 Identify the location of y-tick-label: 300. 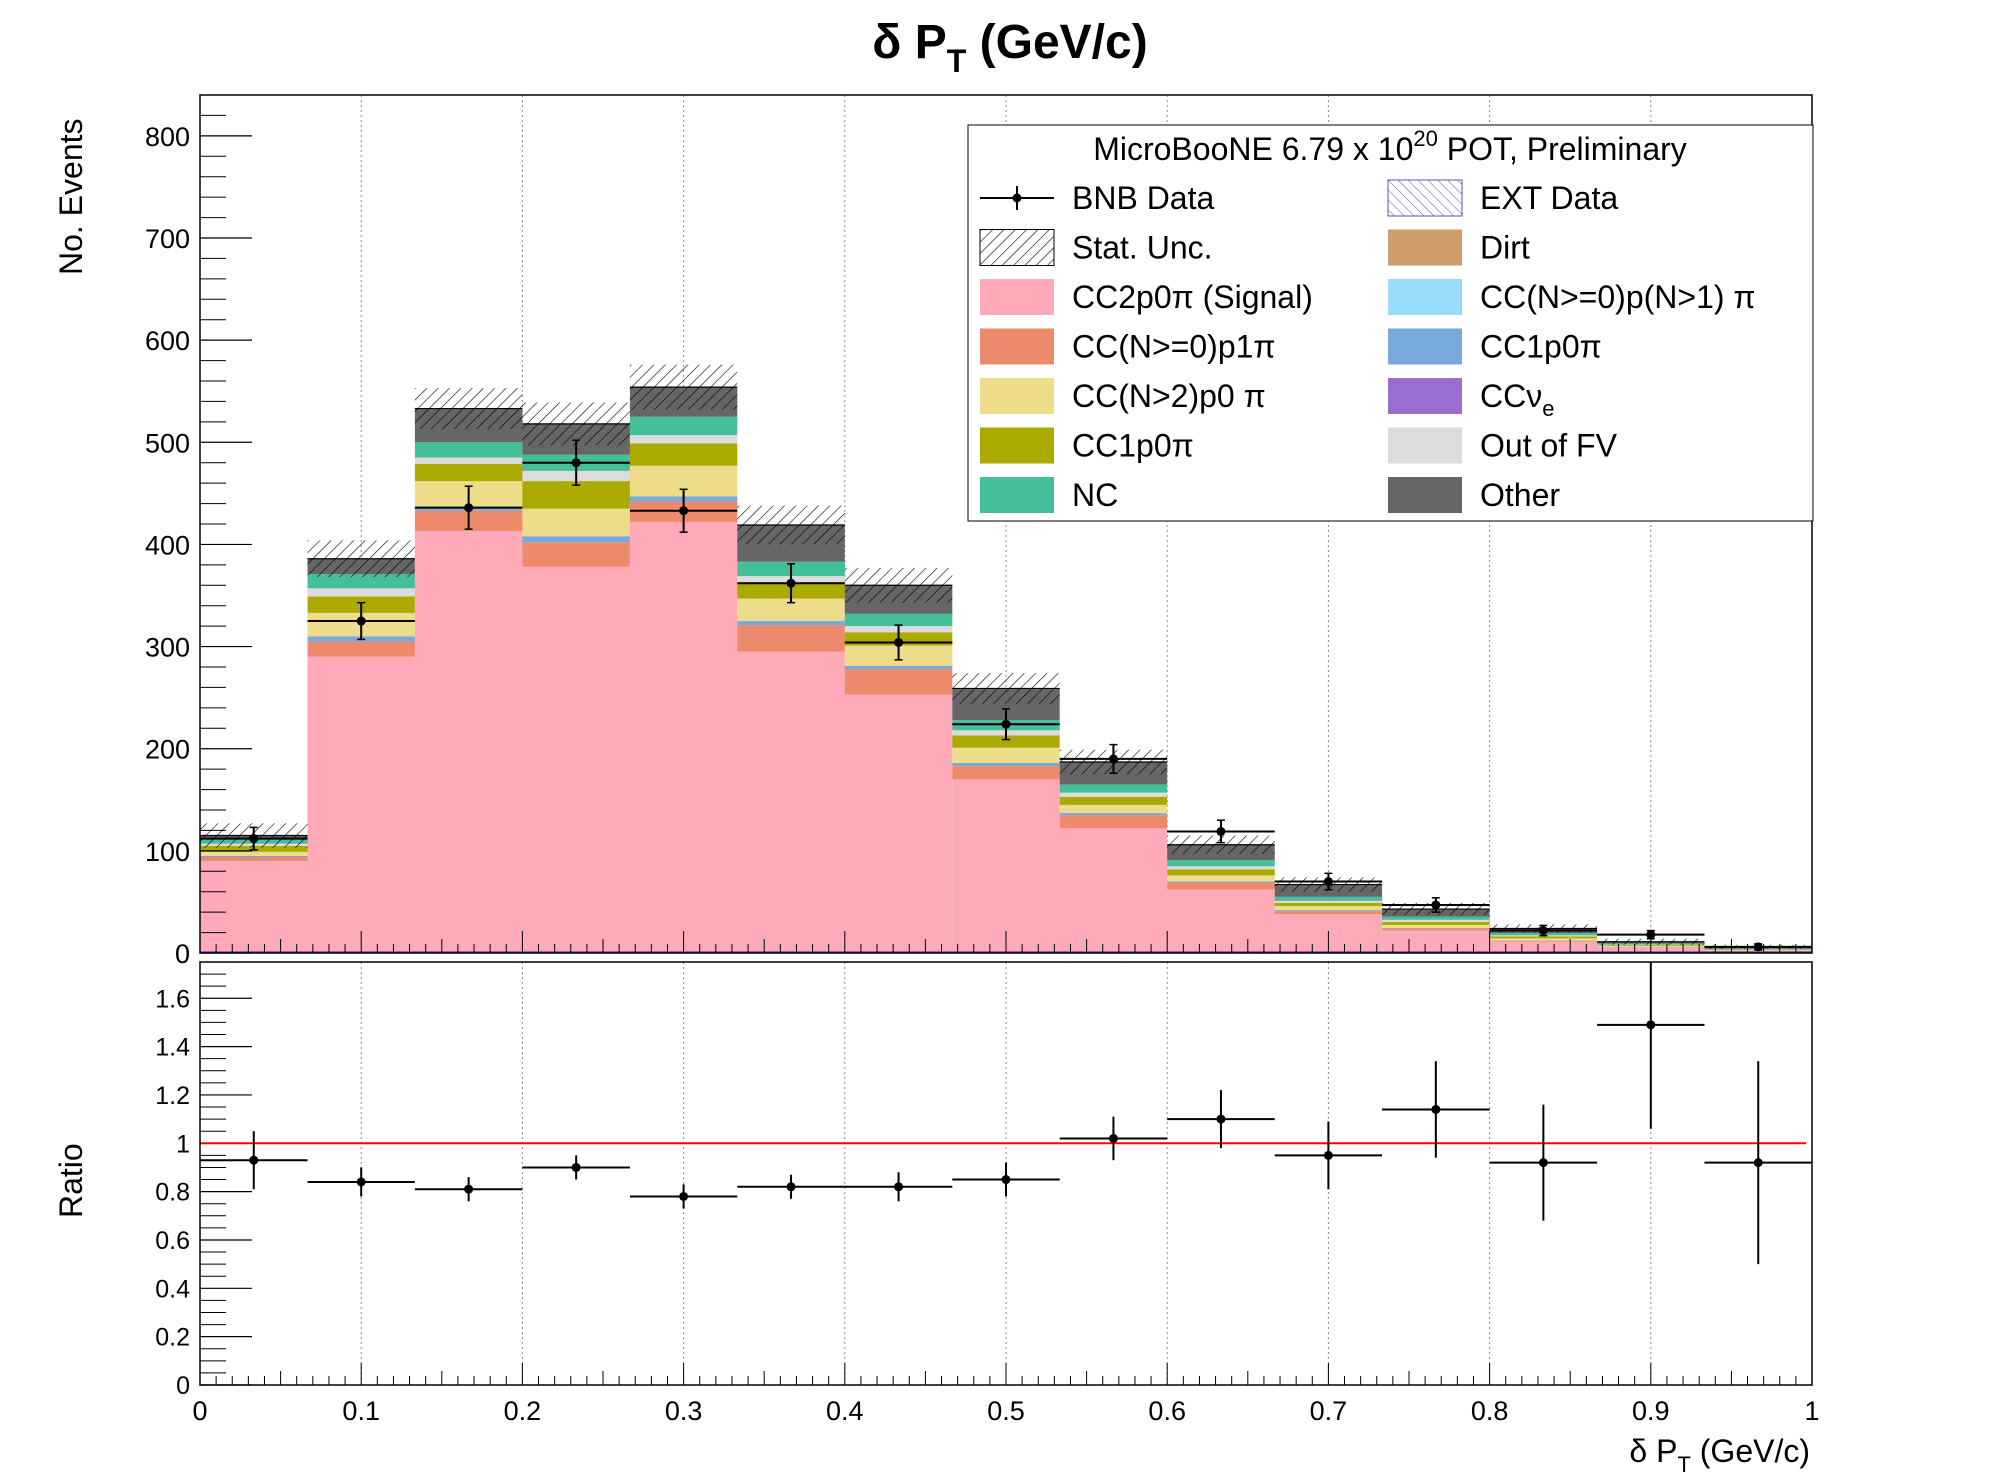
(167, 648).